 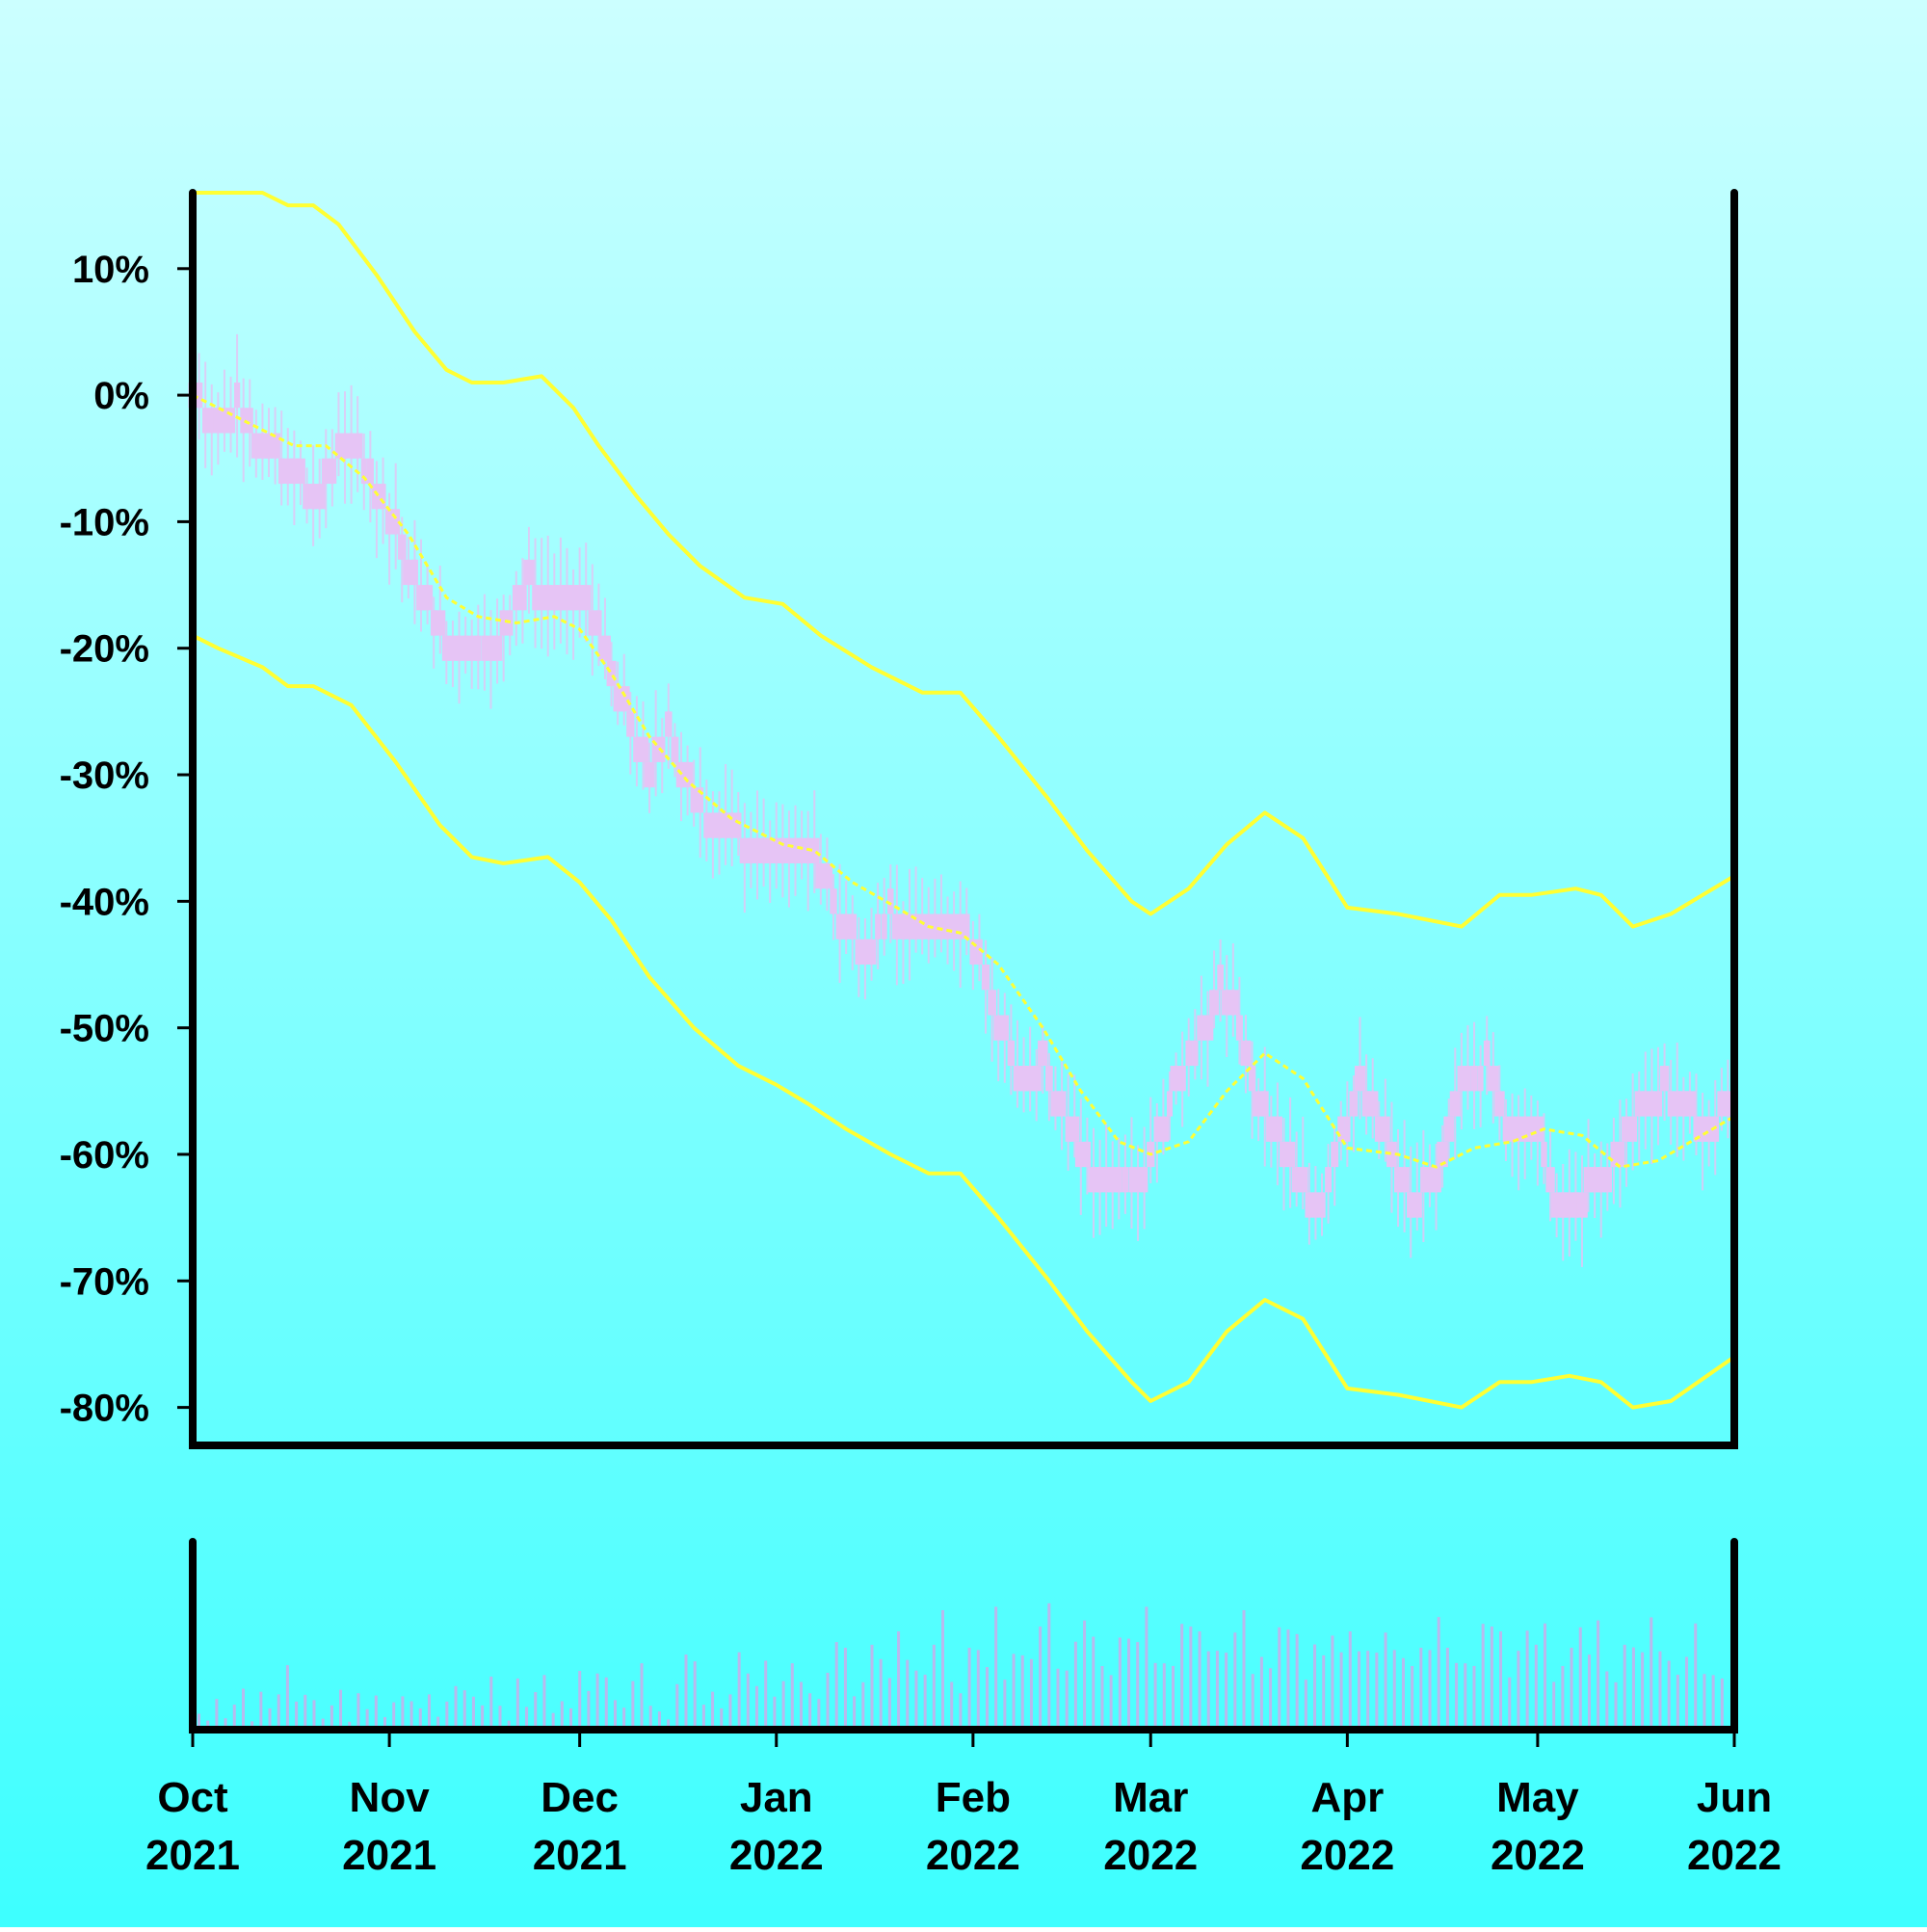 What do you see at coordinates (126, 839) in the screenshot?
I see `y-axis-ticks: 10% 0% -10% -20% -30% -40% -50% -60% -70% -80%` at bounding box center [126, 839].